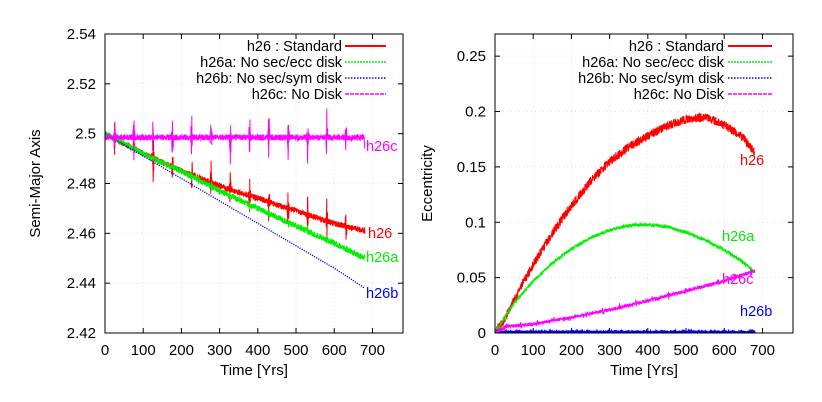  Describe the element at coordinates (81, 84) in the screenshot. I see `y-tick-label: 2.52` at that location.